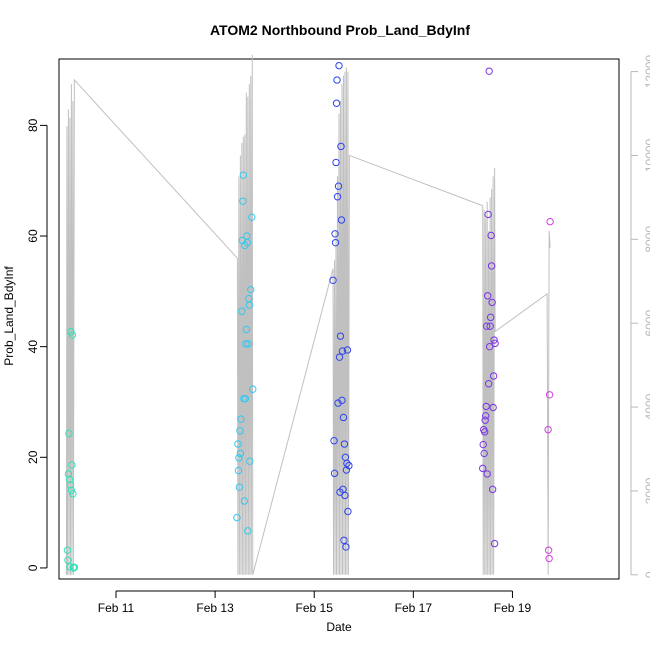  What do you see at coordinates (646, 490) in the screenshot?
I see `y2-tick-label: 2000` at bounding box center [646, 490].